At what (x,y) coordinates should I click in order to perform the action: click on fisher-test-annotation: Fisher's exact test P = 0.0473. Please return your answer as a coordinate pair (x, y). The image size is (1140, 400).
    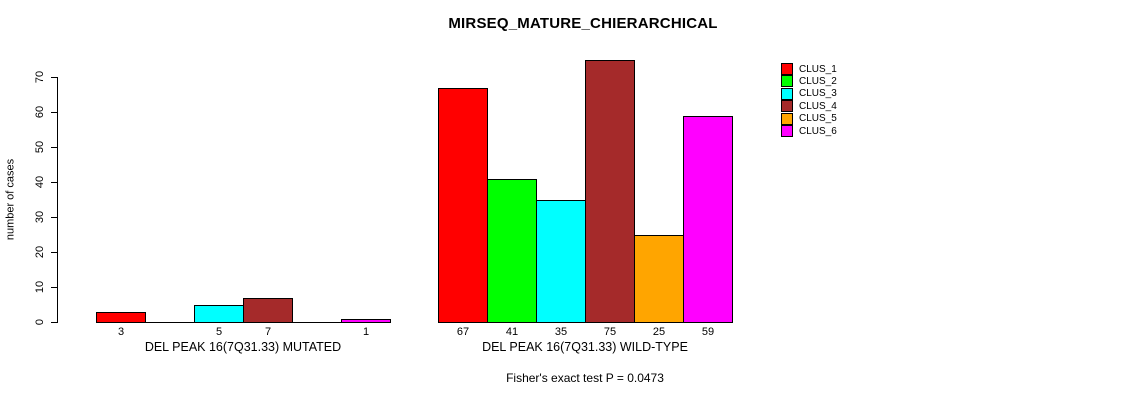
    Looking at the image, I should click on (585, 378).